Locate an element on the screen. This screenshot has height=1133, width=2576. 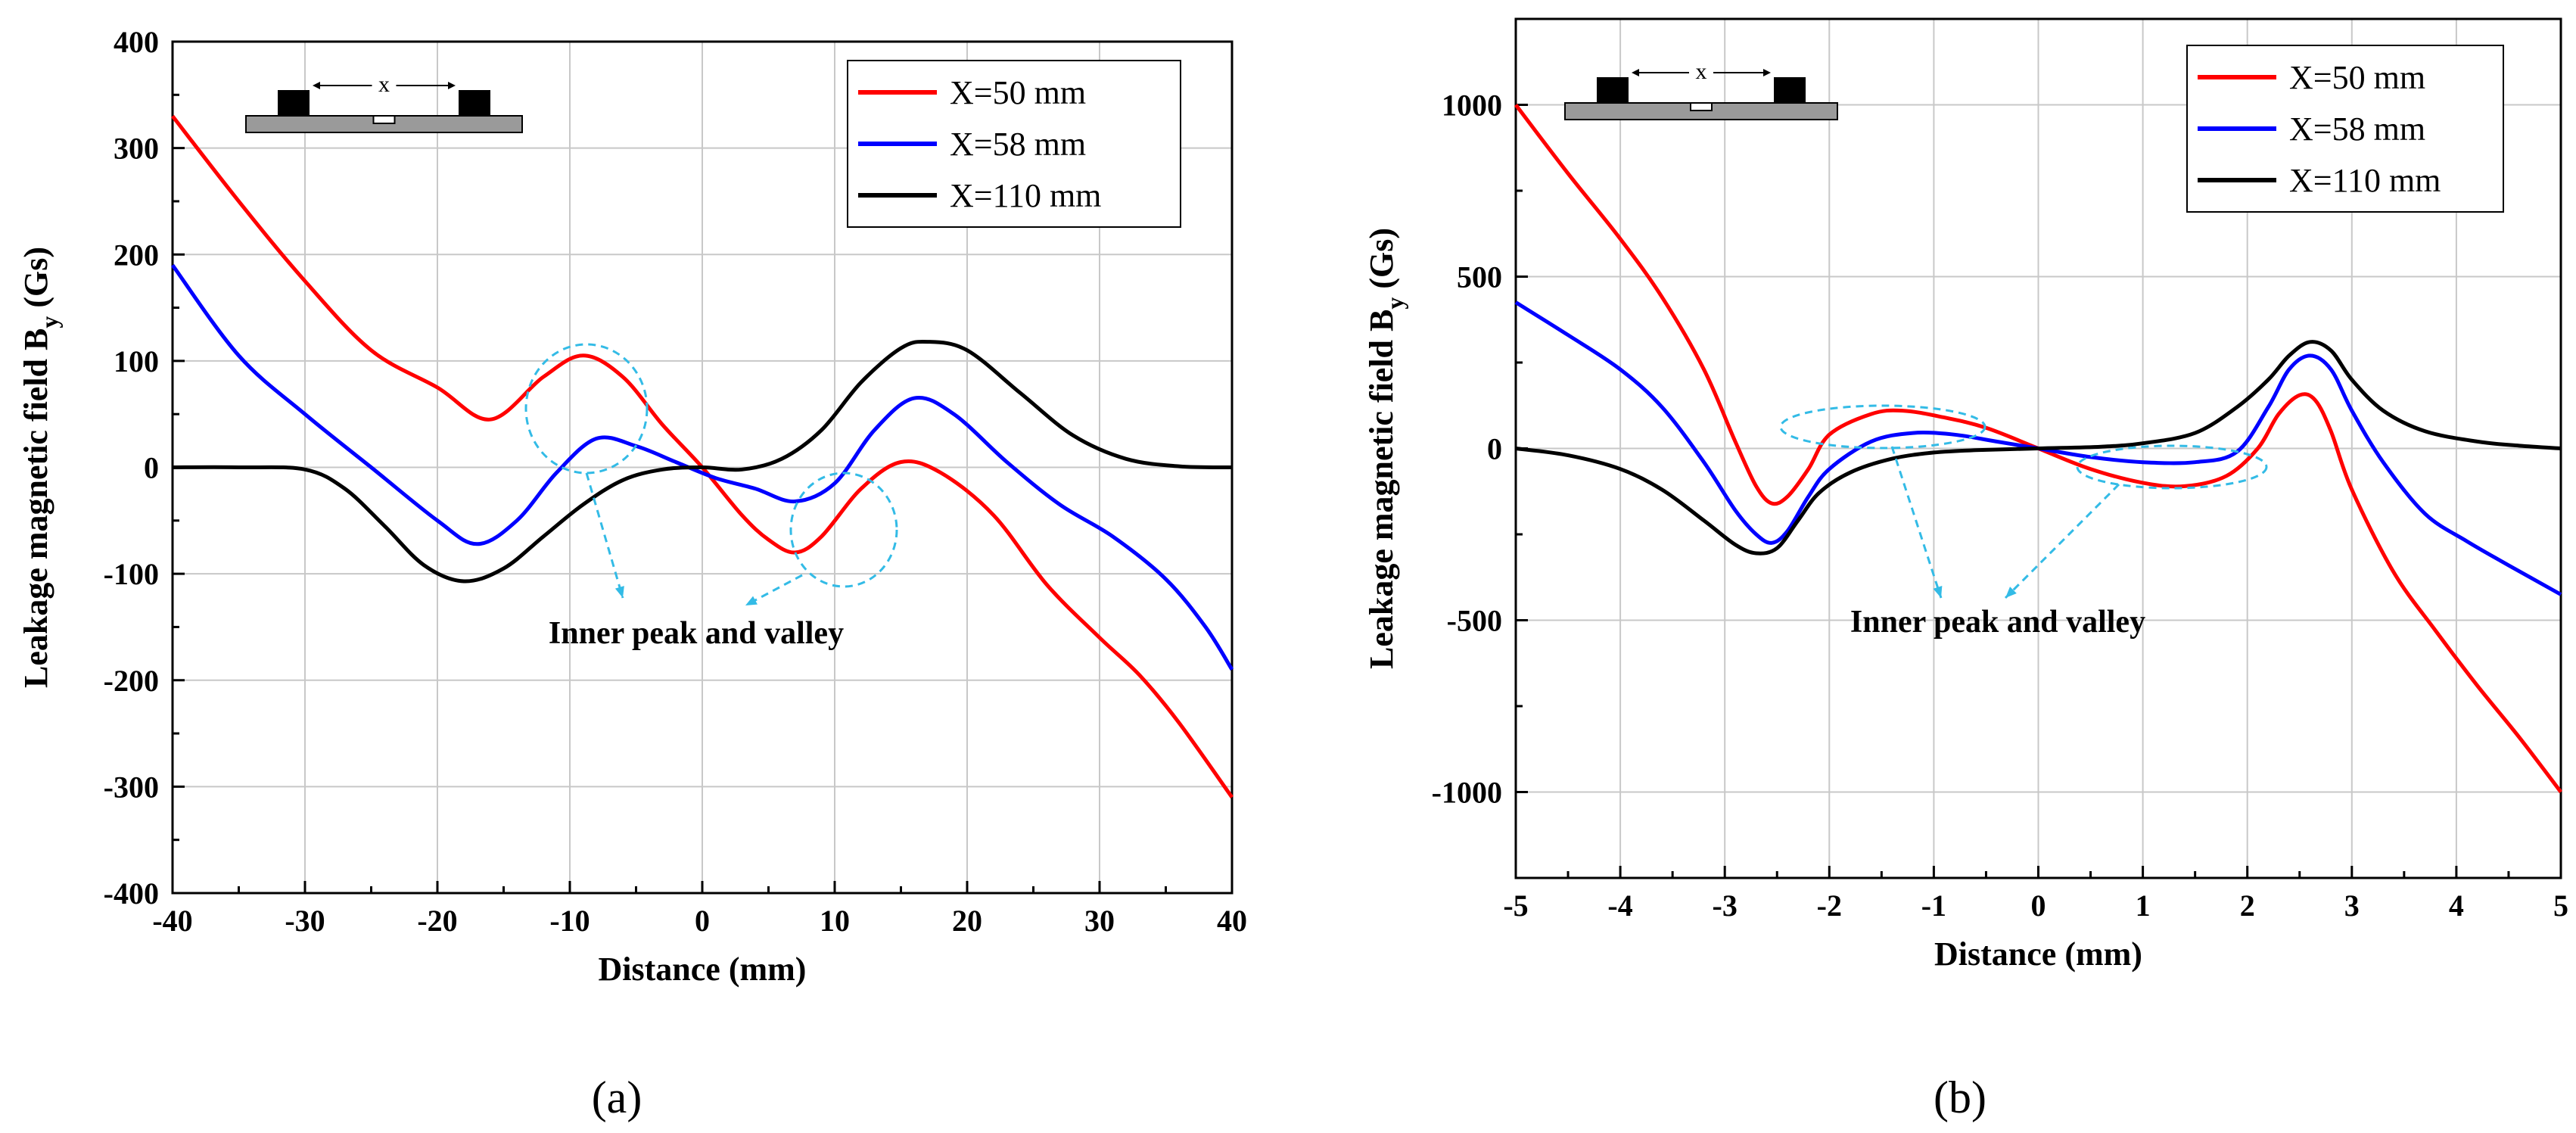
x-tick-label: -20 is located at coordinates (437, 921).